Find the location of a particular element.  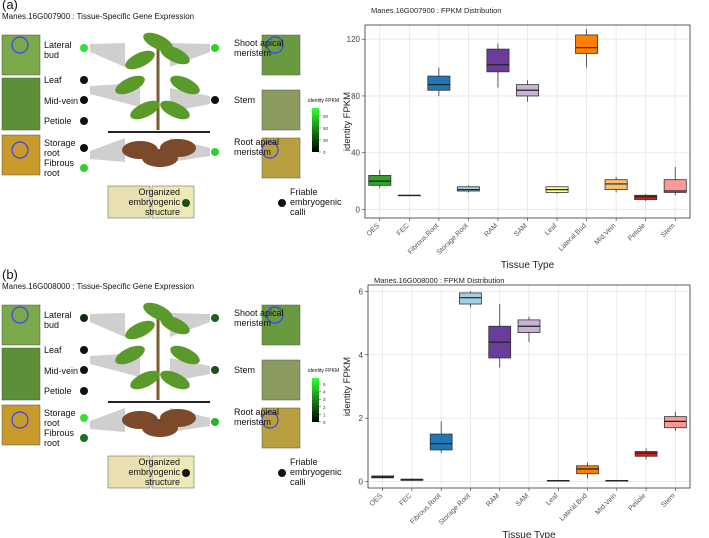

chart-title: Manes.16G008000 : FPKM Distribution is located at coordinates (439, 280).